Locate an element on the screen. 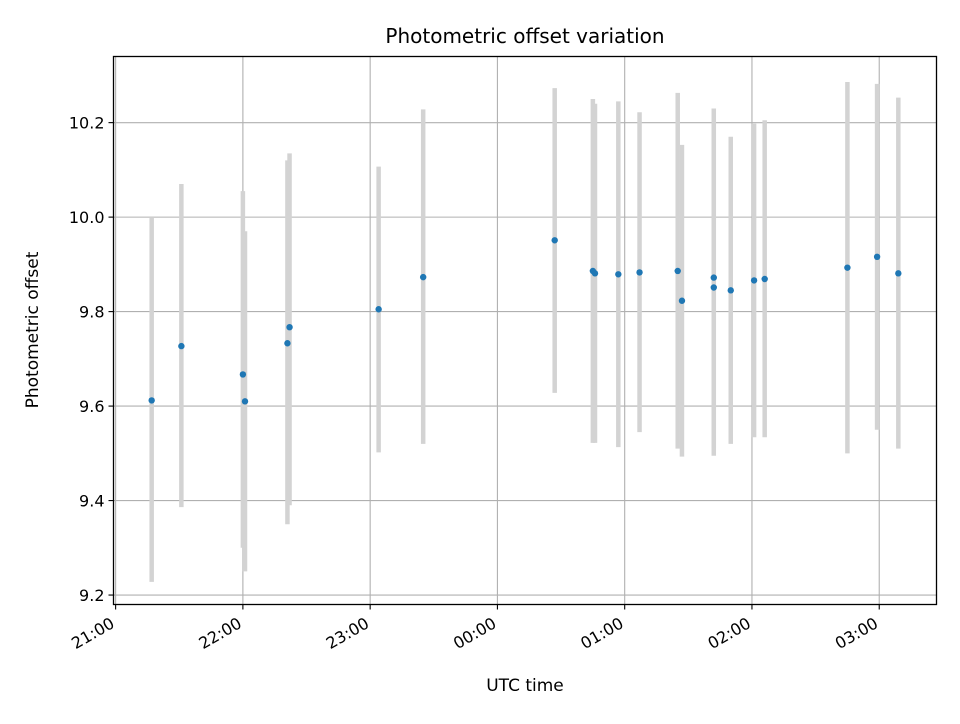  y-tick-label: 9.8 is located at coordinates (91, 312).